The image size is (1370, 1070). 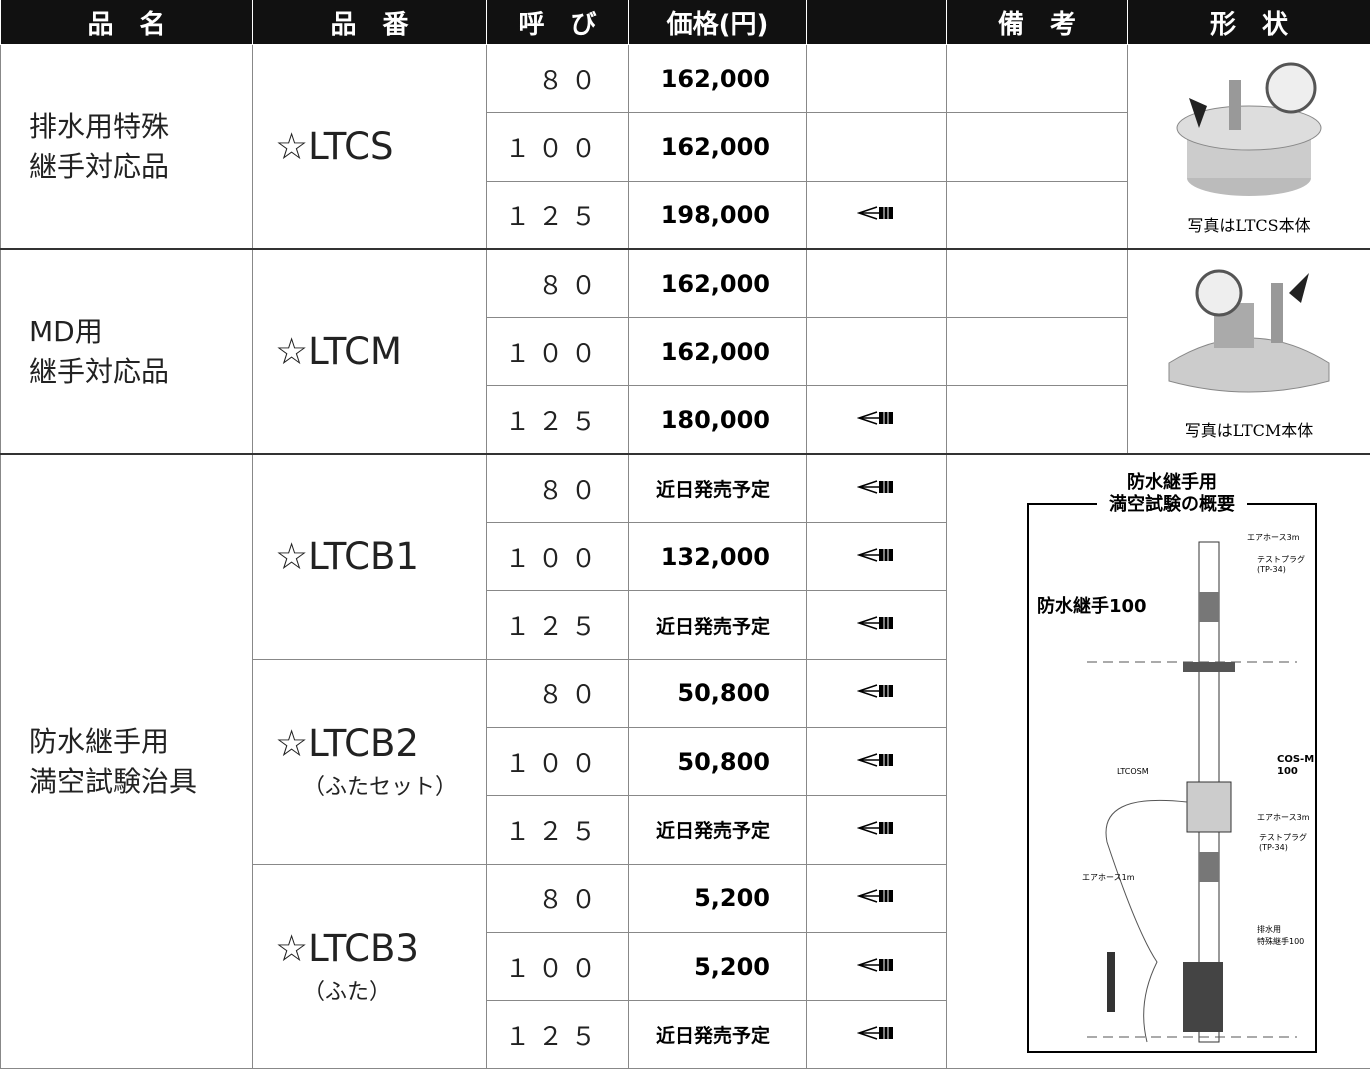 What do you see at coordinates (1172, 482) in the screenshot?
I see `diagram-label: 防水継手用` at bounding box center [1172, 482].